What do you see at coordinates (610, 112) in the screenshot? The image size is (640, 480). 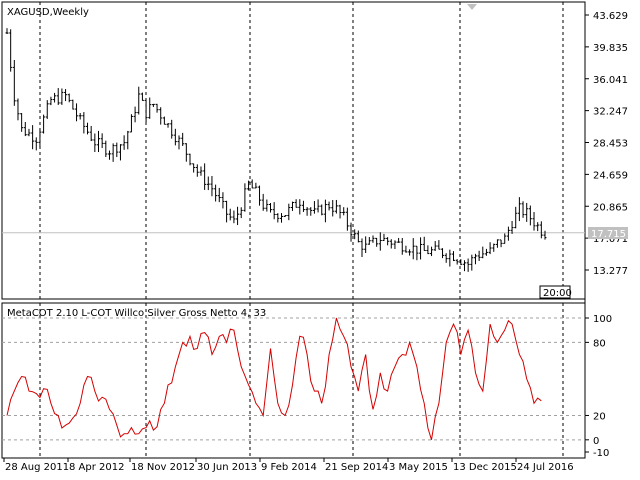 I see `price-axis-label: 32.247` at bounding box center [610, 112].